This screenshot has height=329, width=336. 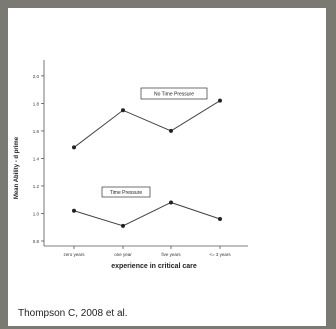 I want to click on y-ticks: 0.8 1.0 1.2 1.4 1.6 1.8 2.0, so click(x=38, y=159).